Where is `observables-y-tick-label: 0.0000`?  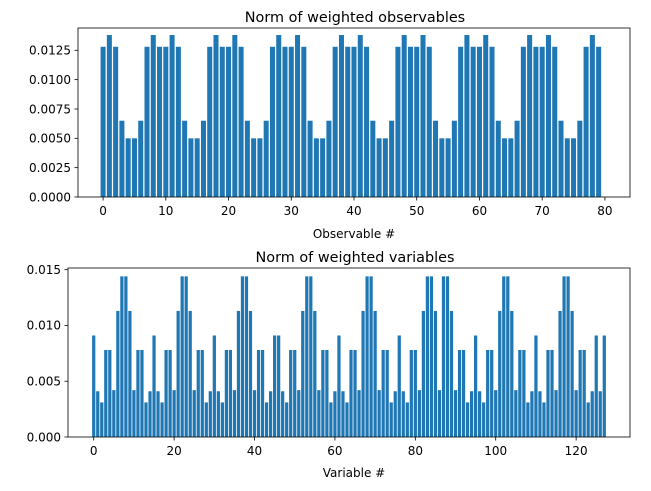
observables-y-tick-label: 0.0000 is located at coordinates (50, 197).